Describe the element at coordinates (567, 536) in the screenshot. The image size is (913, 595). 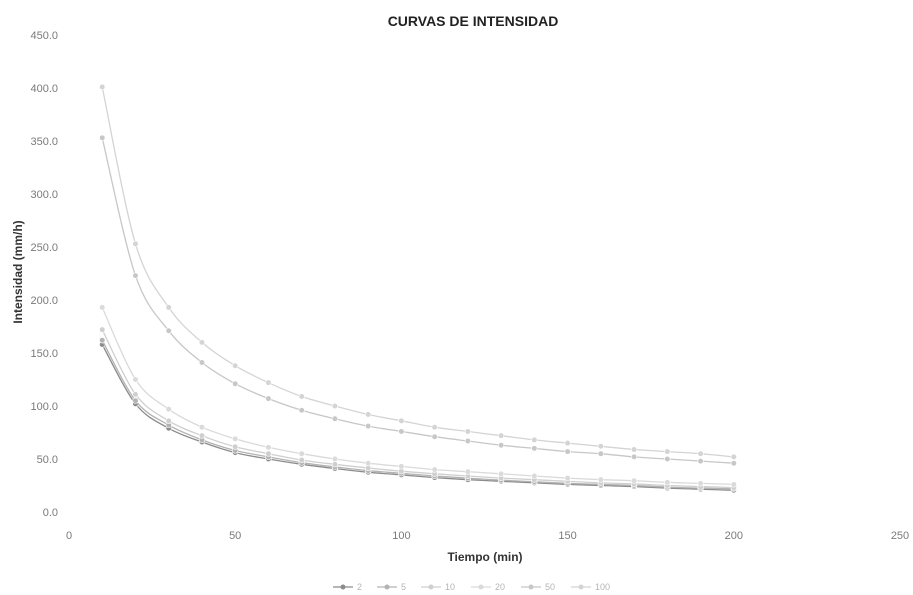
I see `x-tick-label: 150` at that location.